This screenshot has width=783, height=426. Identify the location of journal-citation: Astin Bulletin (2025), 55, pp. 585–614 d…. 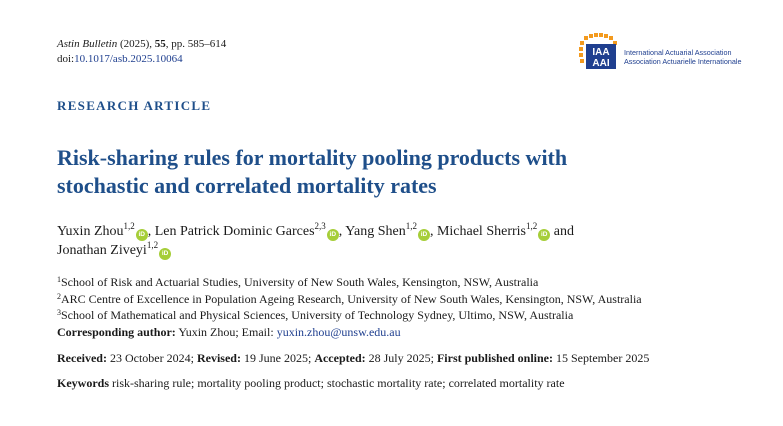
(141, 52).